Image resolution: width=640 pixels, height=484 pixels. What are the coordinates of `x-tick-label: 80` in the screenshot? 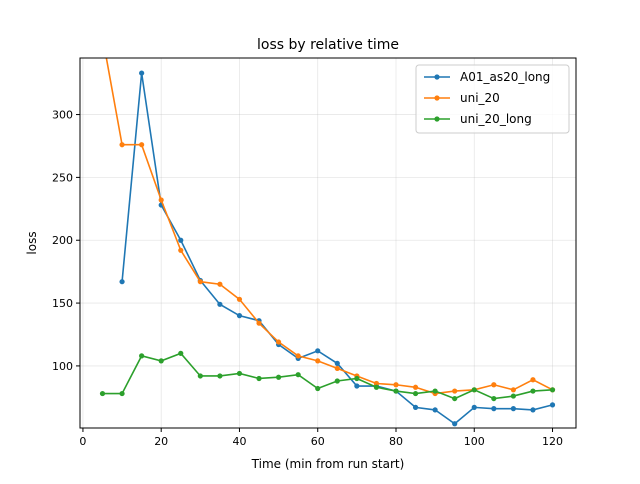 It's located at (396, 441).